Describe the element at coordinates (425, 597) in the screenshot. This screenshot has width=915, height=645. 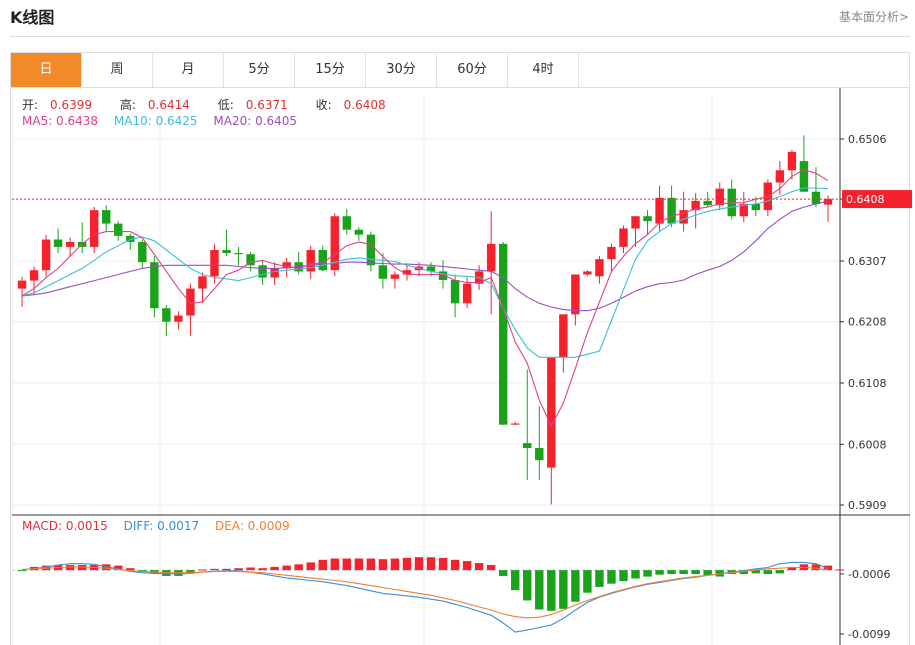
I see `diff-line` at that location.